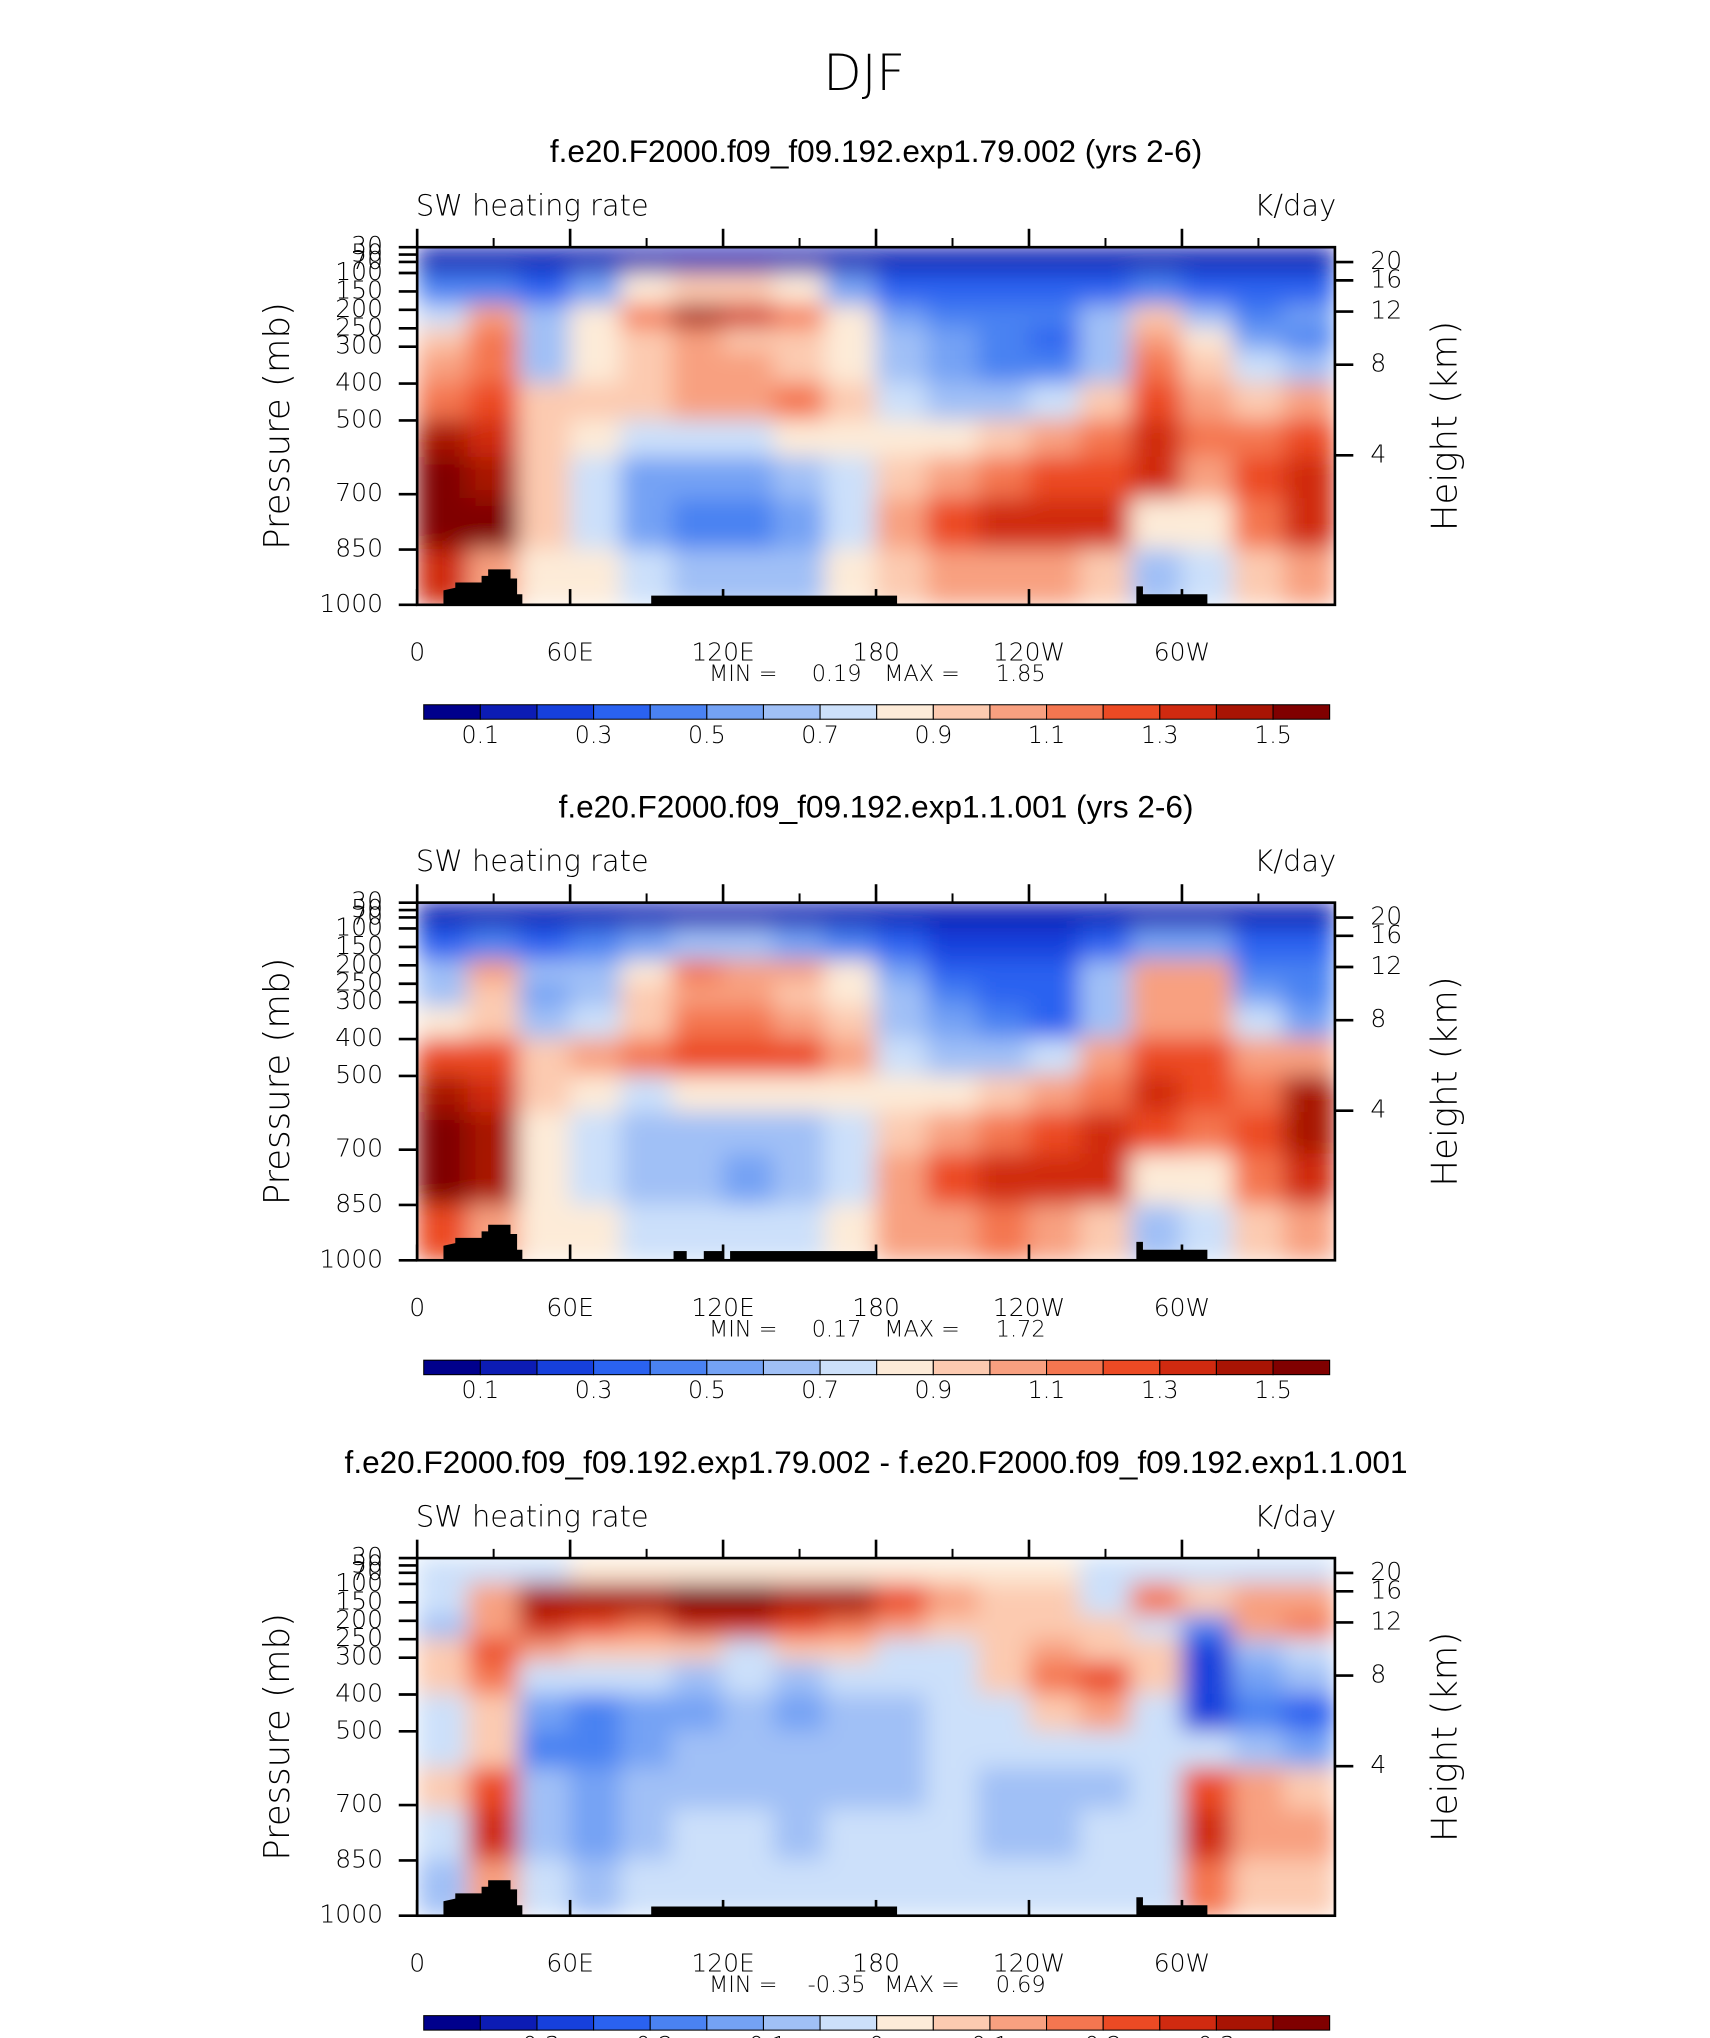  Describe the element at coordinates (359, 1203) in the screenshot. I see `y-tick-label: 850` at that location.